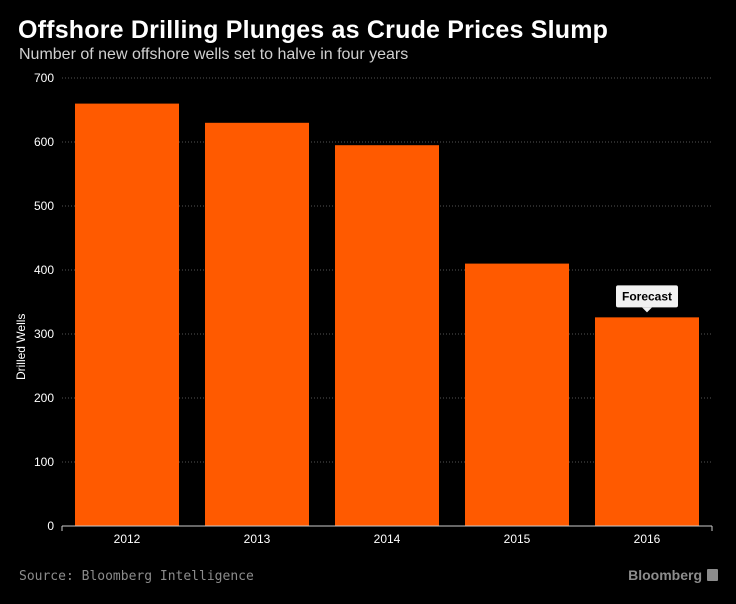  Describe the element at coordinates (136, 576) in the screenshot. I see `source-note: Source: Bloomberg Intelligence` at that location.